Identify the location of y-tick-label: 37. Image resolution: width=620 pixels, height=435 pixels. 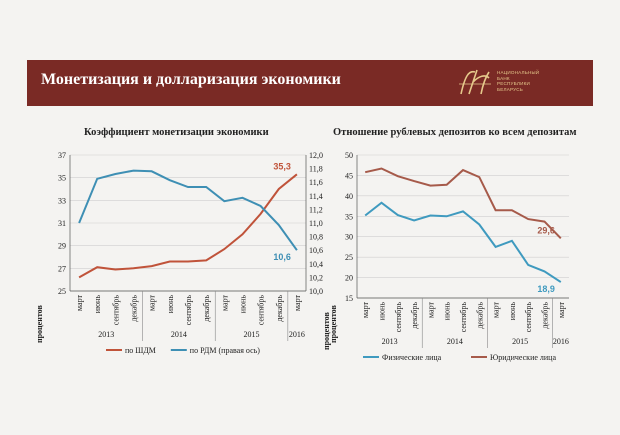
(62, 155).